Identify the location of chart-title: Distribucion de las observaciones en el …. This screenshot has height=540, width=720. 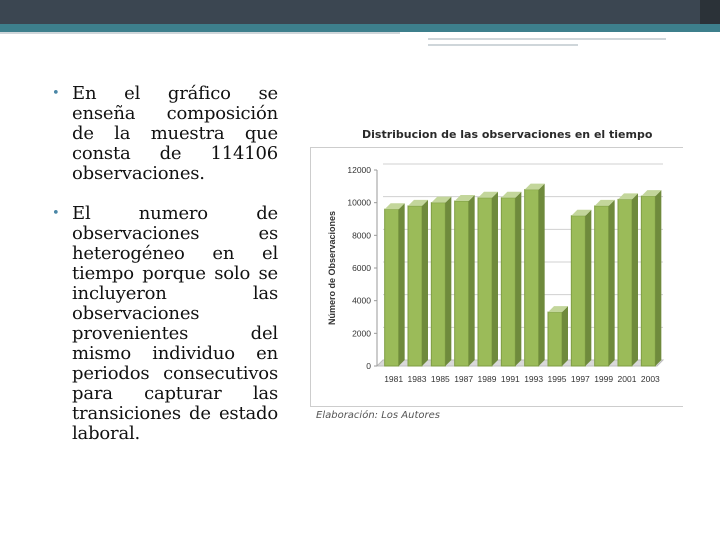
(507, 134).